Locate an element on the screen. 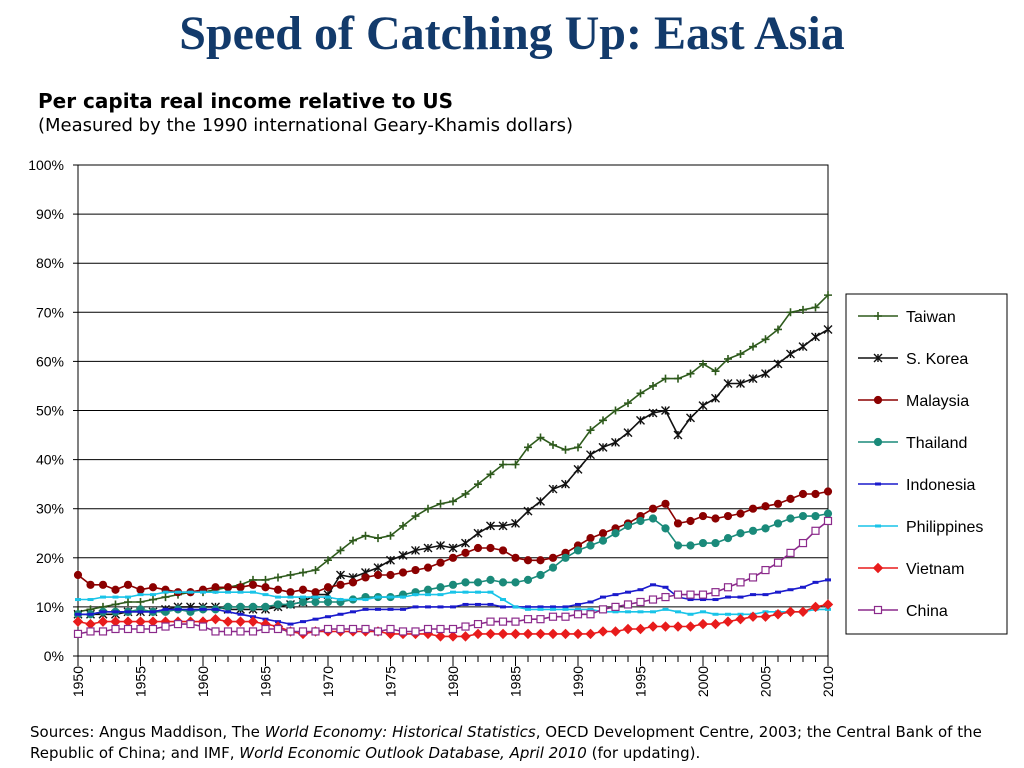 The image size is (1024, 768). legend-item-s-korea: S. Korea is located at coordinates (913, 359).